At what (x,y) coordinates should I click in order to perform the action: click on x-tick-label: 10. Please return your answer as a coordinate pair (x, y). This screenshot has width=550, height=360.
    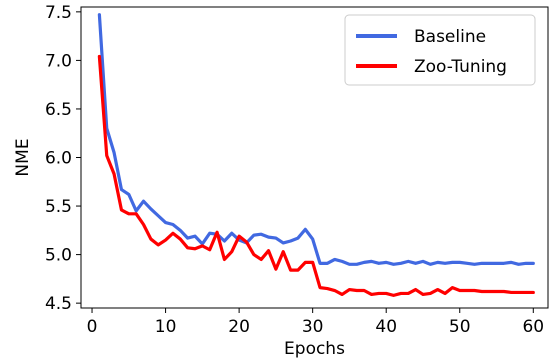
    Looking at the image, I should click on (166, 327).